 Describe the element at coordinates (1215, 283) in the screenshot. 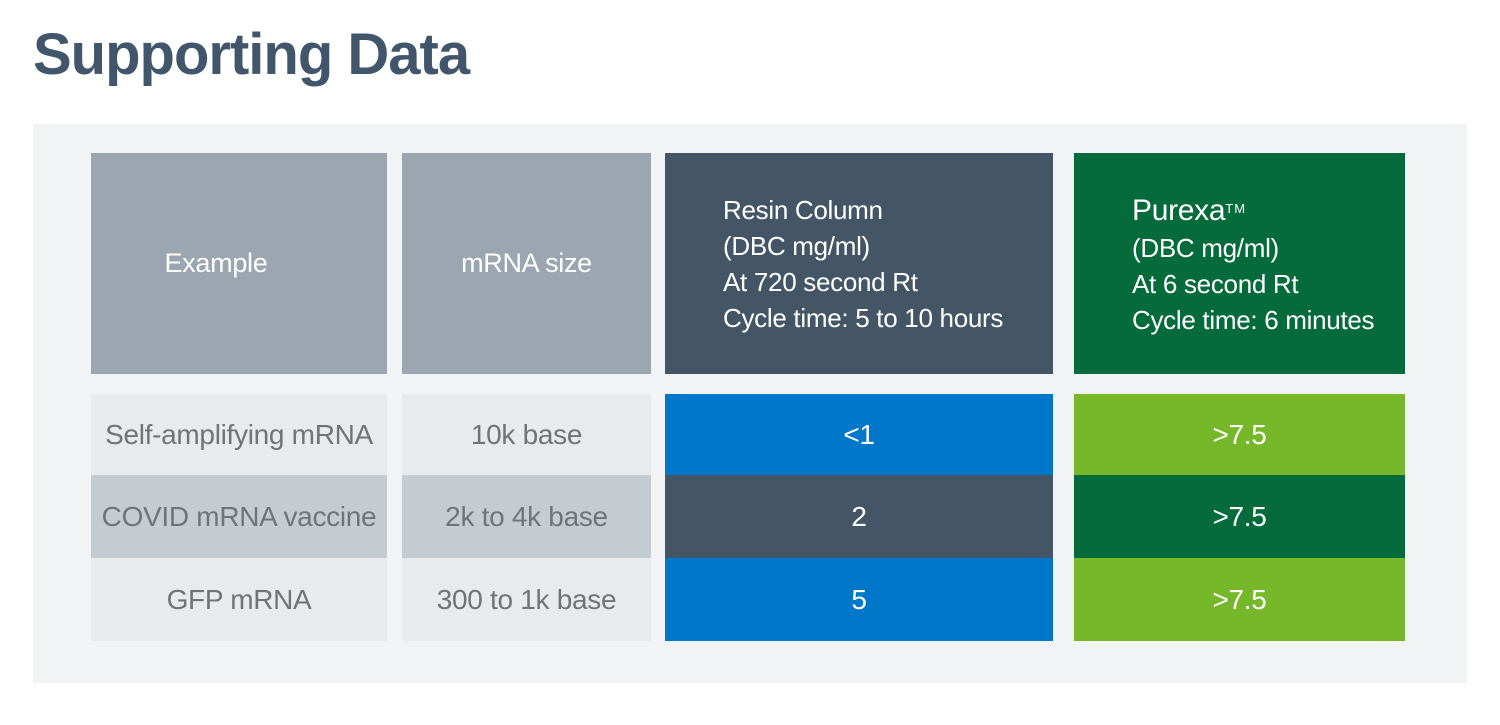

I see `header-purexa-line-3: At 6 second Rt` at that location.